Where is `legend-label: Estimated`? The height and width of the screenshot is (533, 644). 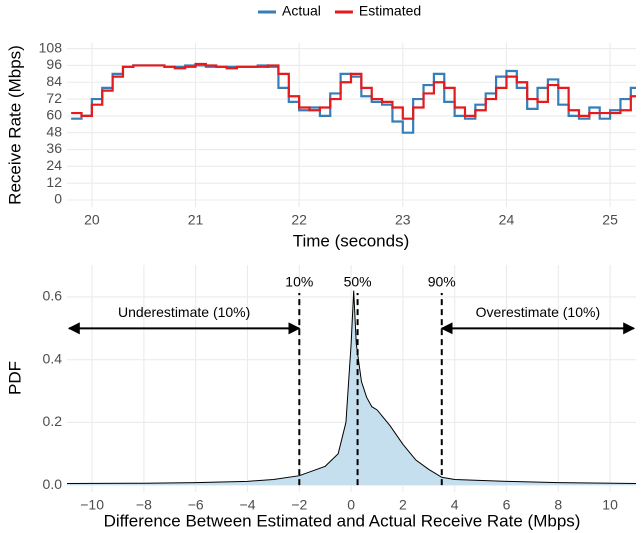
legend-label: Estimated is located at coordinates (390, 11).